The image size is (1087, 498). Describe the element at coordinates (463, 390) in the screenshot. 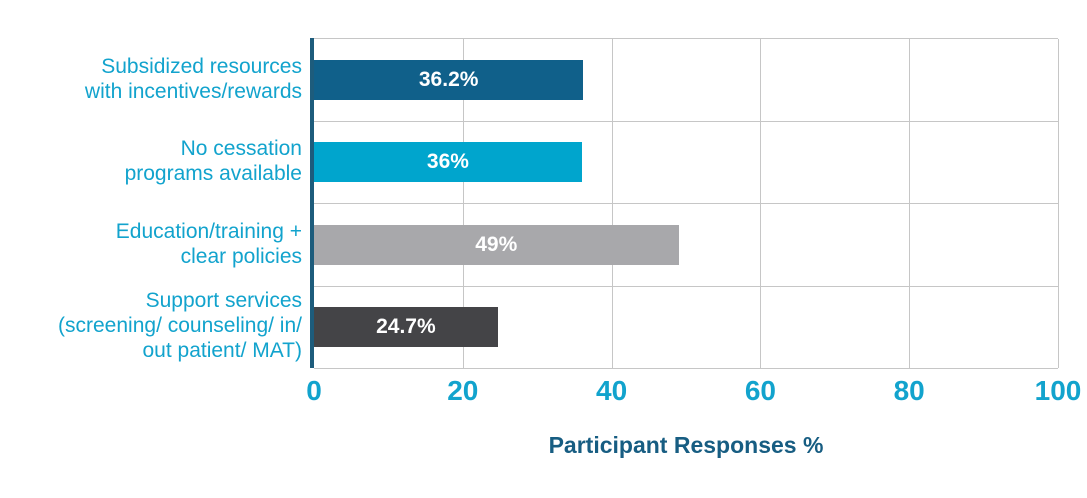

I see `x-tick-label: 20` at that location.